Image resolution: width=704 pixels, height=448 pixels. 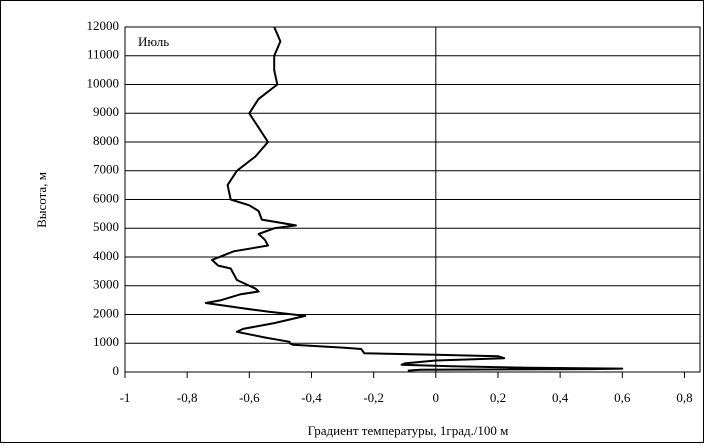 What do you see at coordinates (106, 111) in the screenshot?
I see `y-tick-label: 9000` at bounding box center [106, 111].